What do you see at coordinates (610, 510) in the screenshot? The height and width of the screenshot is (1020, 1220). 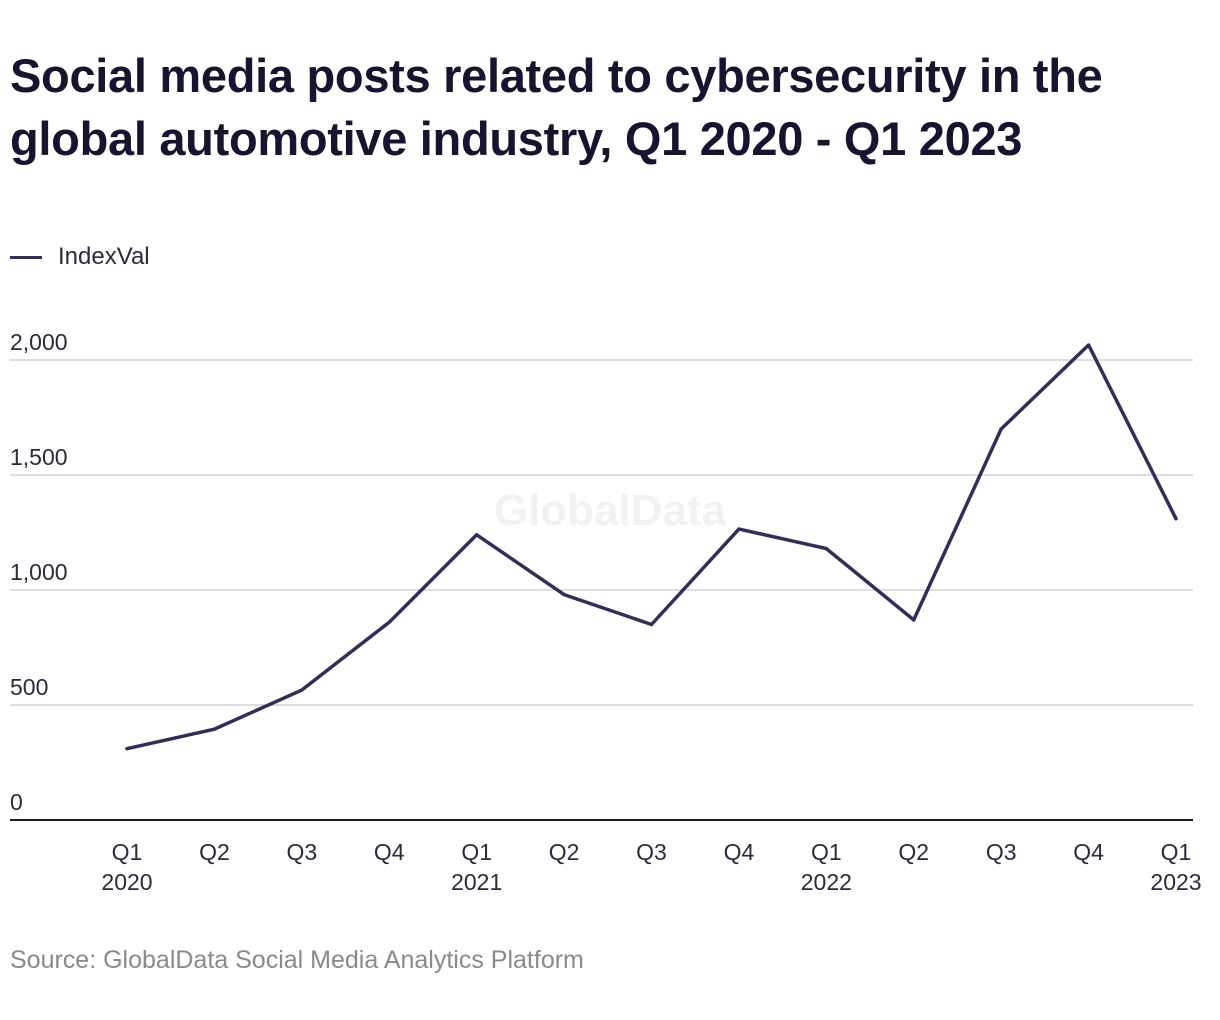 I see `watermark: GlobalData` at bounding box center [610, 510].